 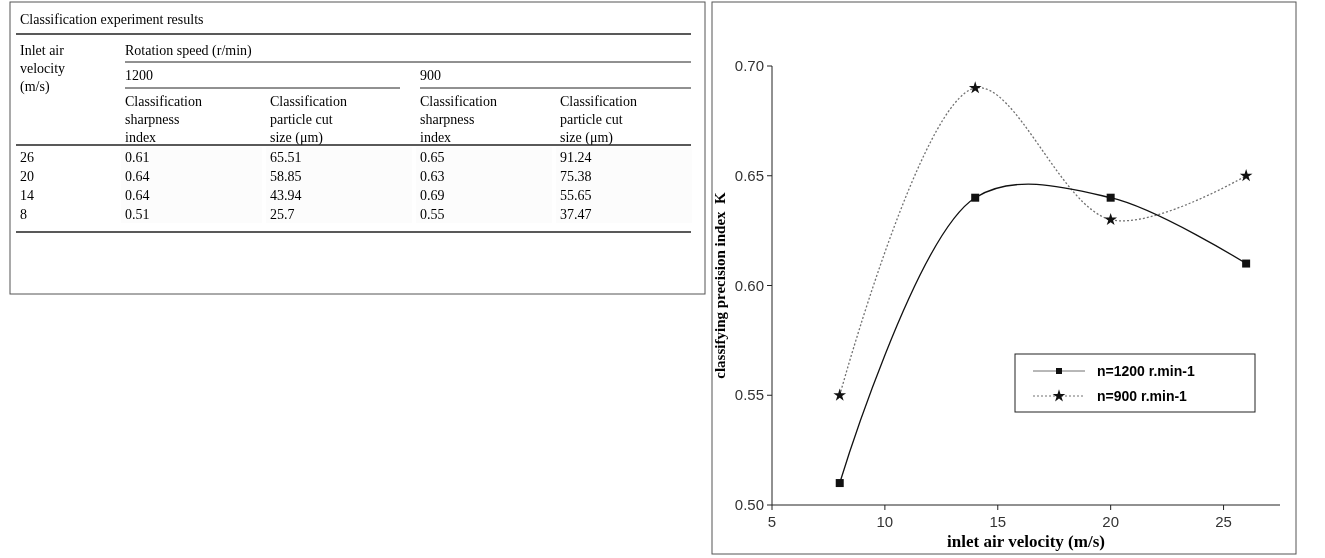 I want to click on y-tick-label: 0.65, so click(x=749, y=175).